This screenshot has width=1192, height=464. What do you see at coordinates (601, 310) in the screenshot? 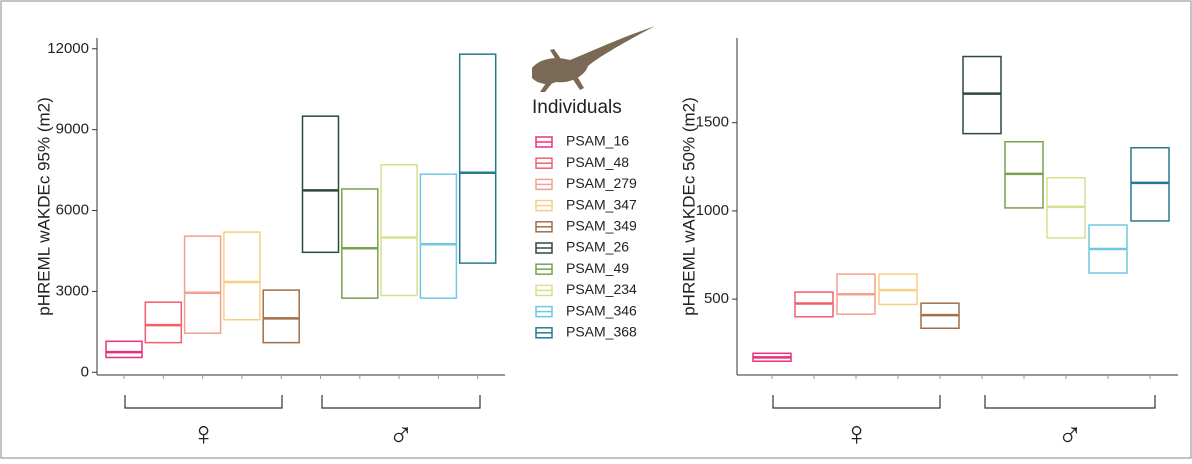
I see `legend-label: PSAM_346` at bounding box center [601, 310].